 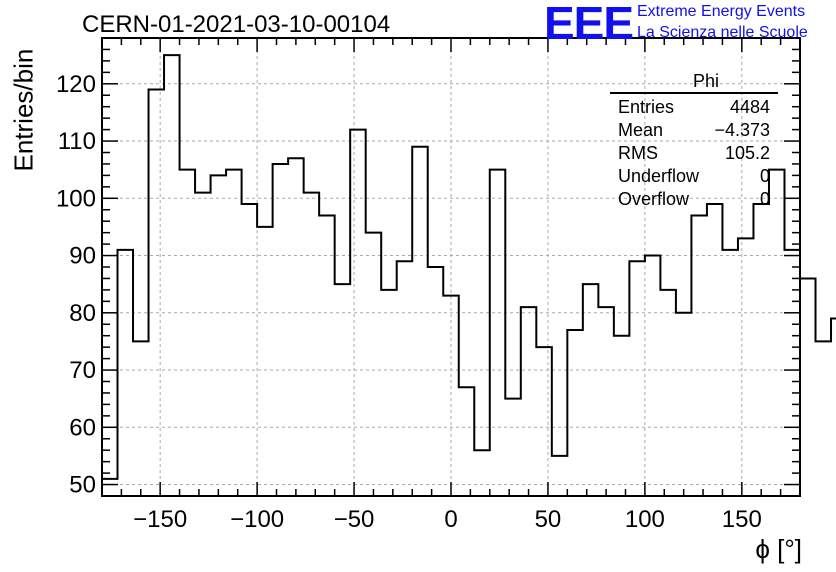 What do you see at coordinates (23, 110) in the screenshot?
I see `y-axis-label: Entries/bin` at bounding box center [23, 110].